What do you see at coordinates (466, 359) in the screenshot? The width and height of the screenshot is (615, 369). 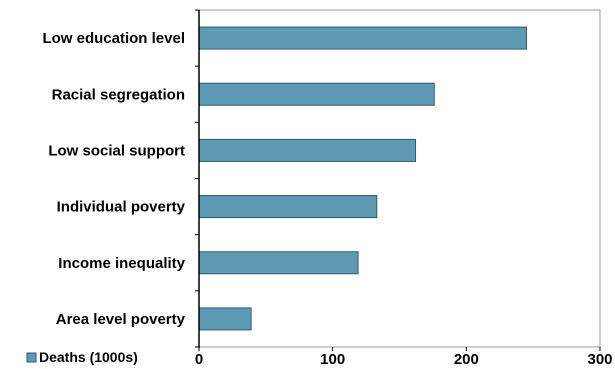 I see `x-tick-label-2: 200` at bounding box center [466, 359].